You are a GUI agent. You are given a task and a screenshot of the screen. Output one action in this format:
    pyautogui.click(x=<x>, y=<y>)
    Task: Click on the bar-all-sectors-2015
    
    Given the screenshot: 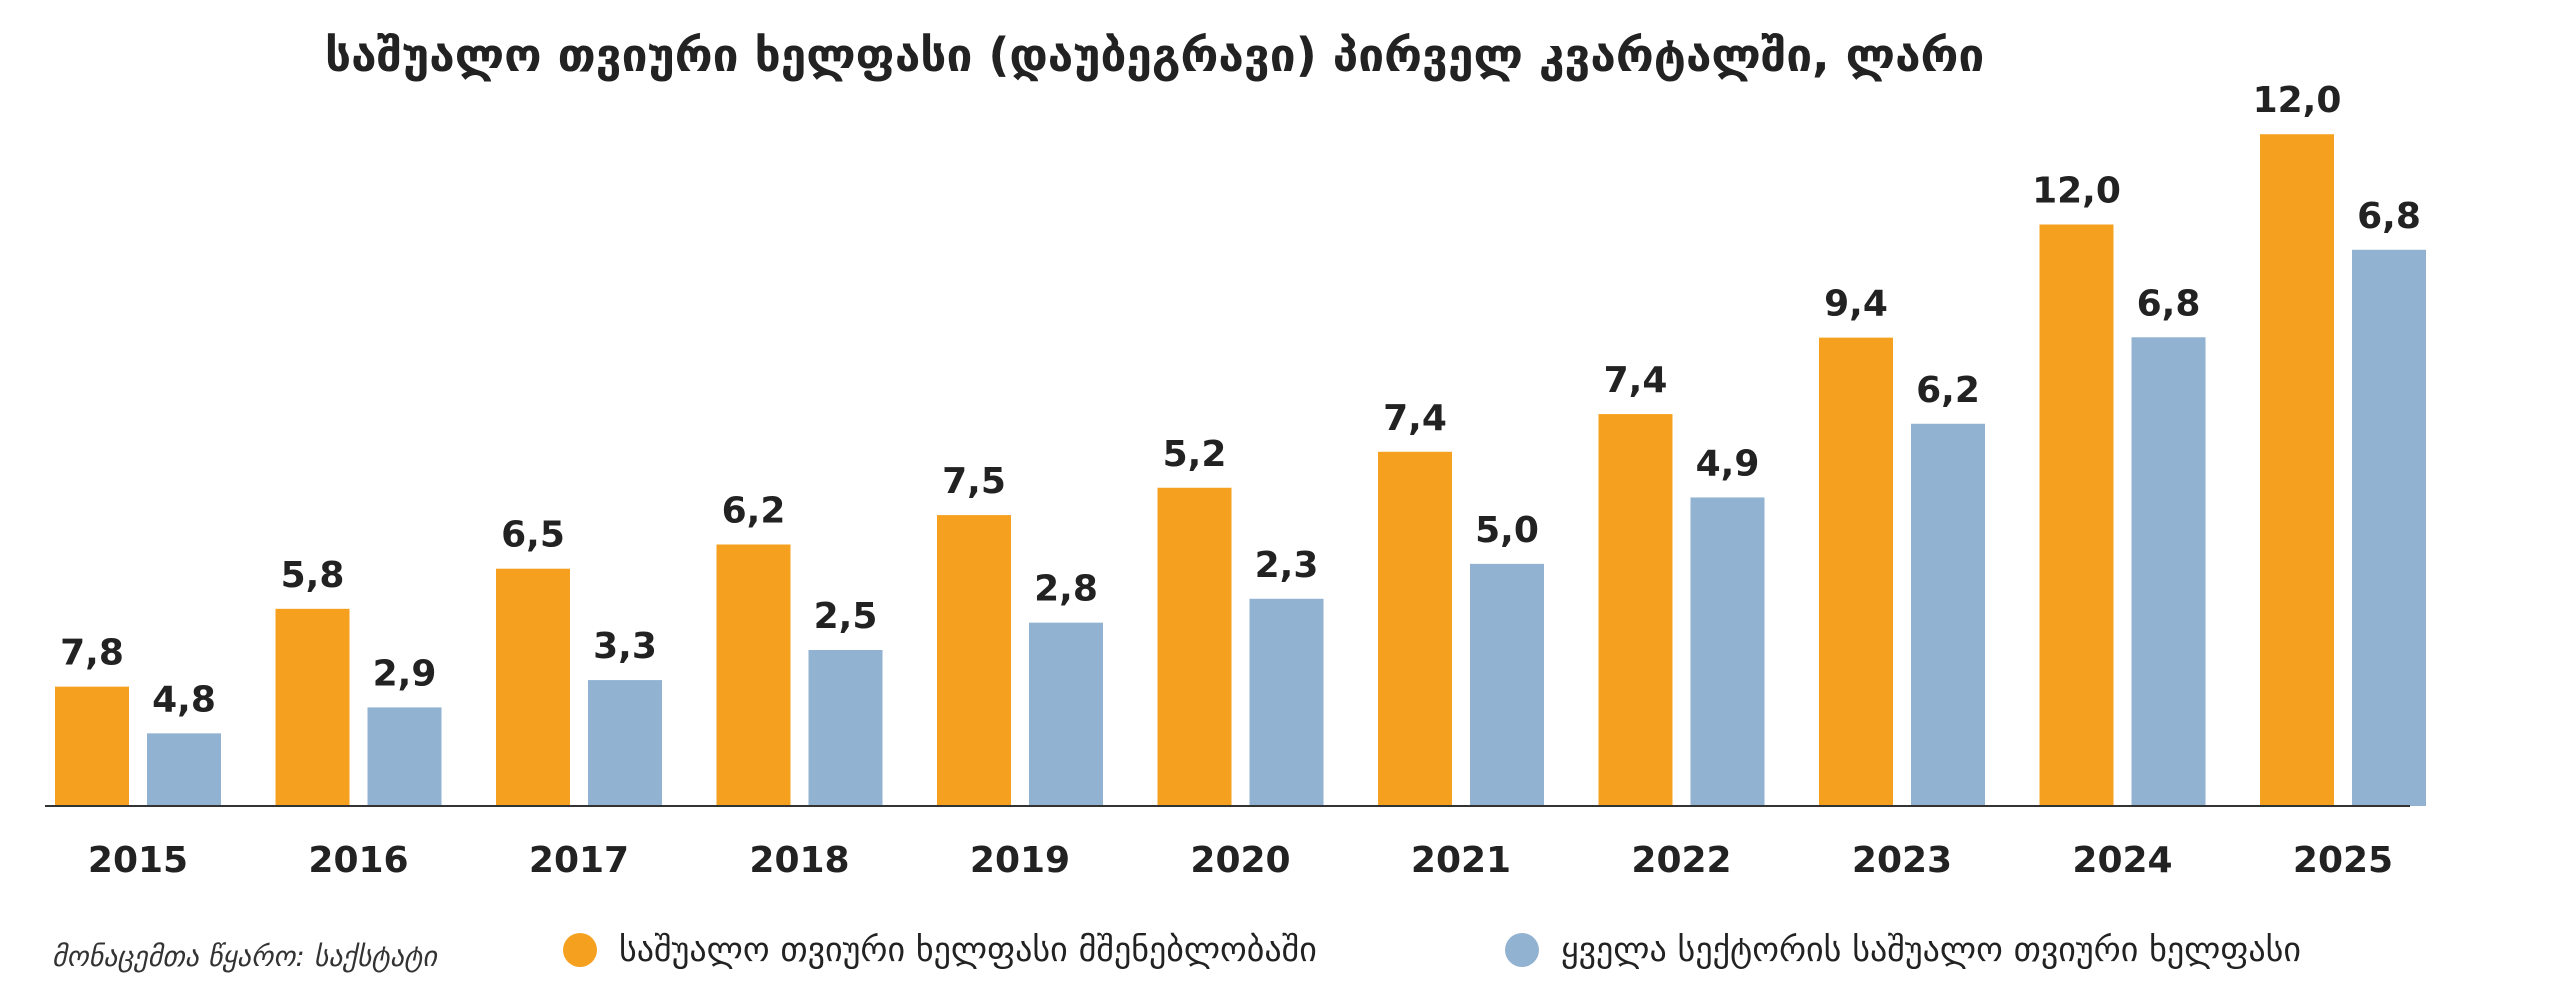 What is the action you would take?
    pyautogui.click(x=184, y=769)
    